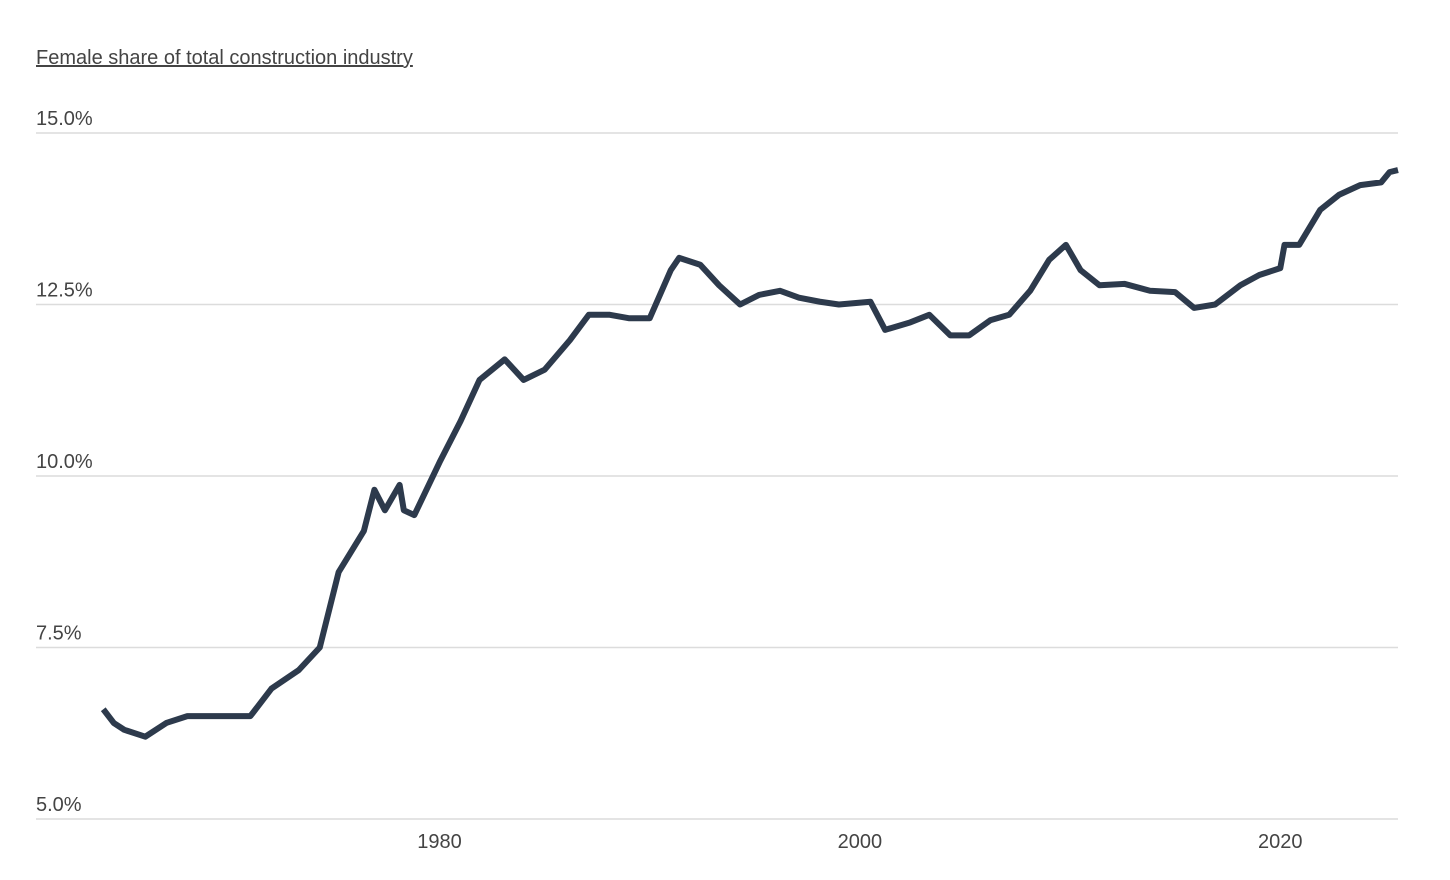 The image size is (1450, 880). I want to click on y-tick-label: 10.0%, so click(64, 462).